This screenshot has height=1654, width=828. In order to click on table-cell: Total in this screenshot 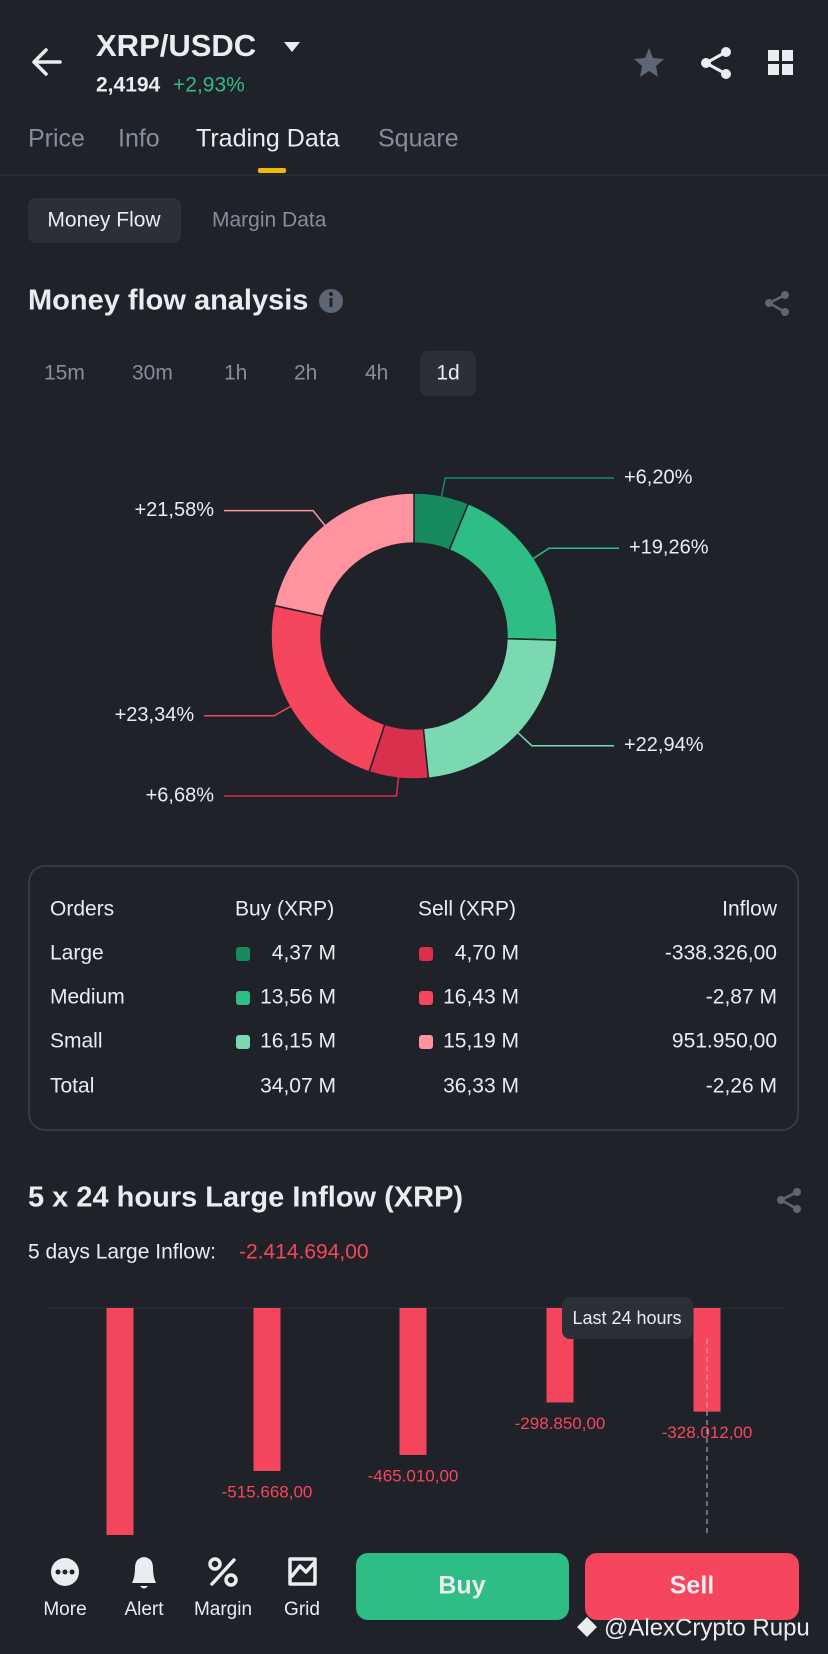, I will do `click(72, 1086)`.